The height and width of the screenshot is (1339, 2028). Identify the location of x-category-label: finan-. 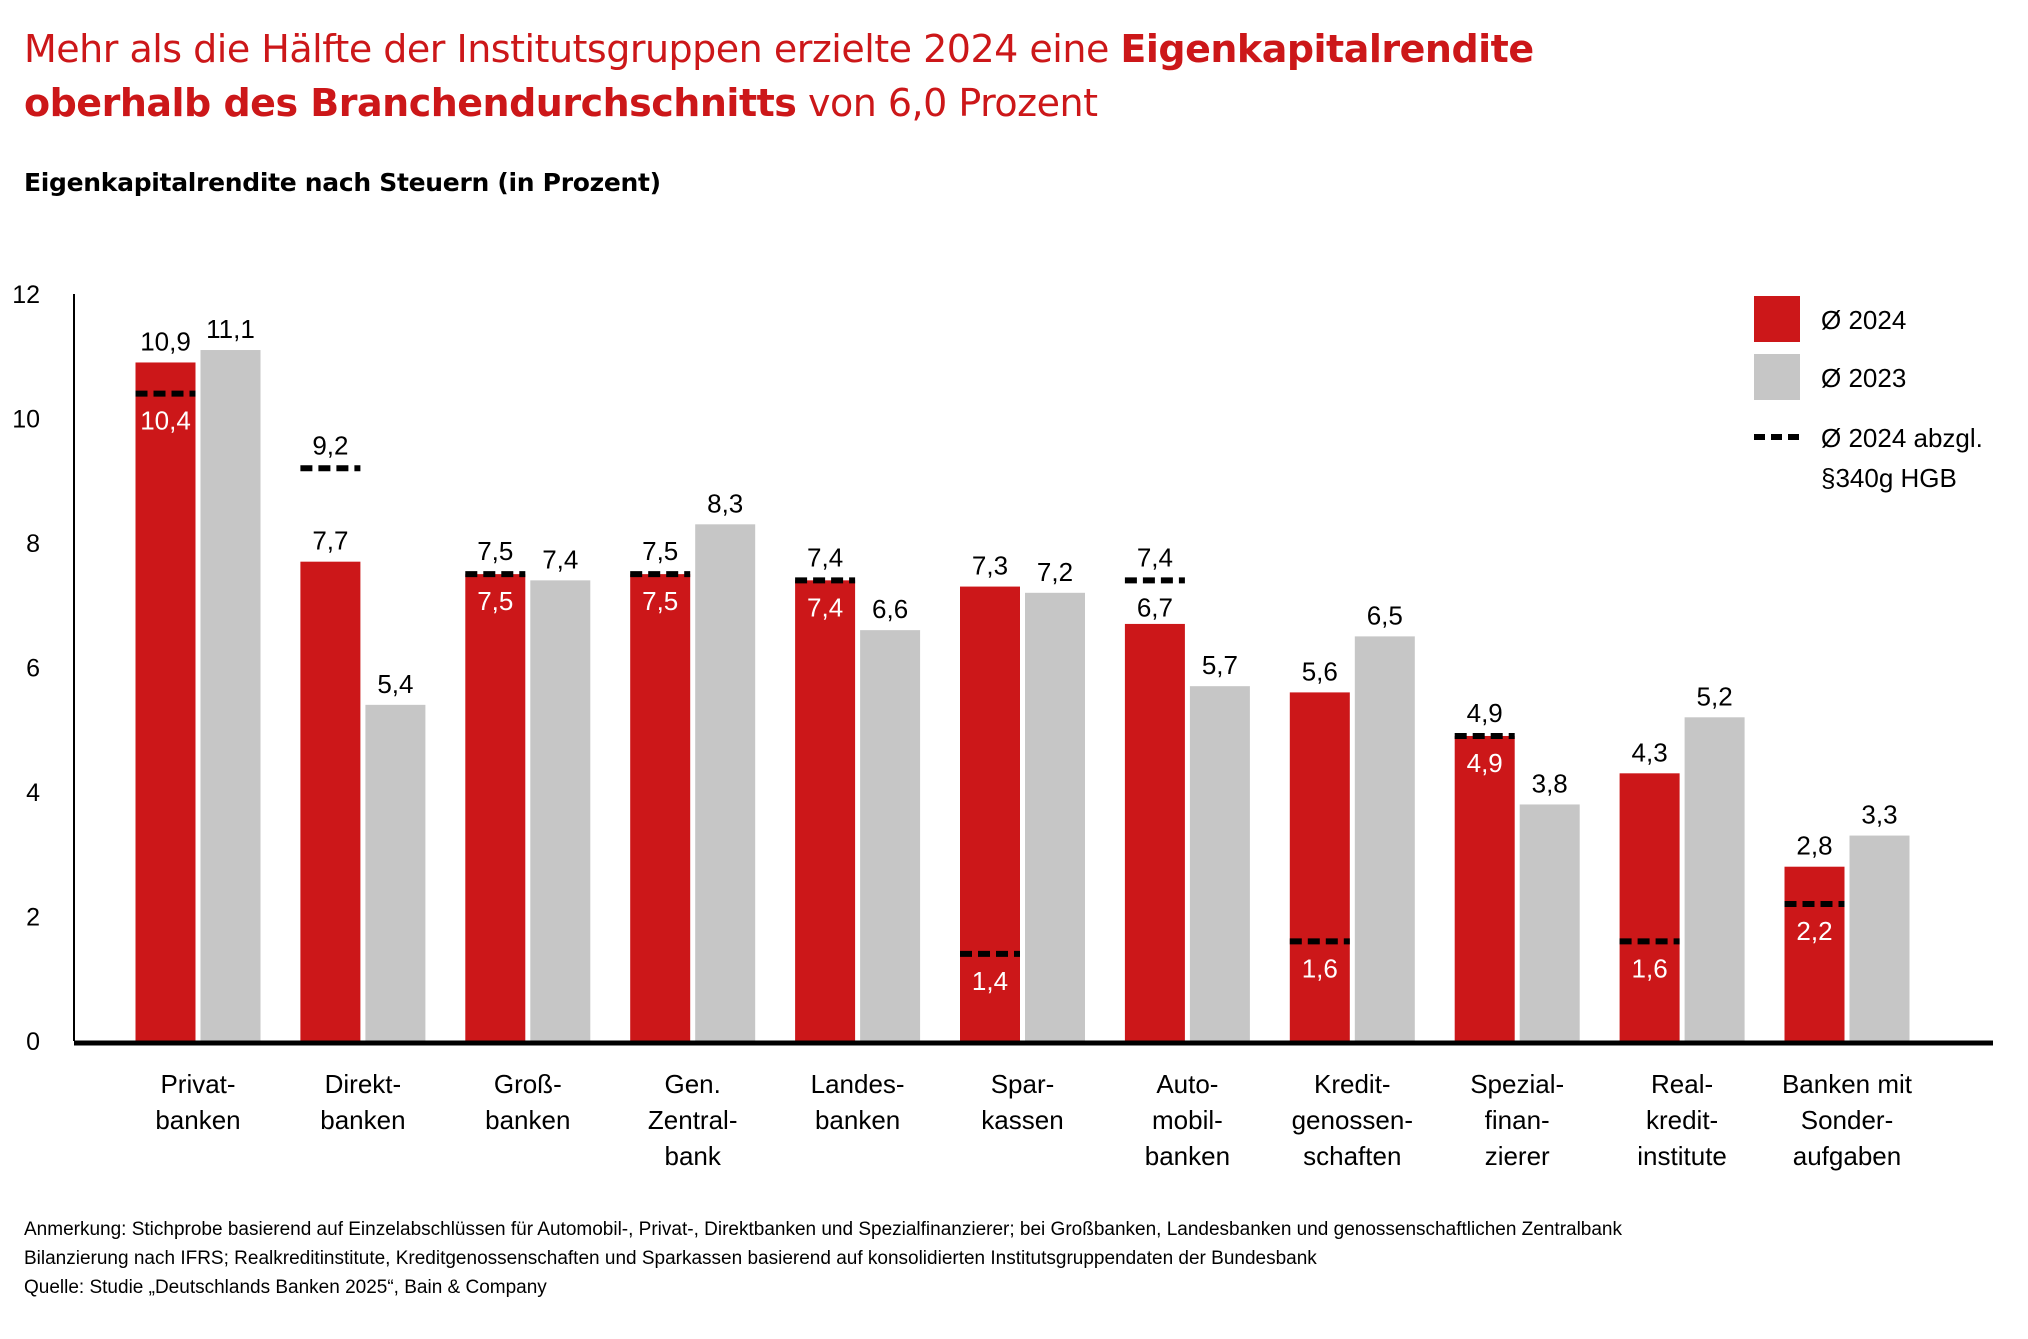
(1517, 1120).